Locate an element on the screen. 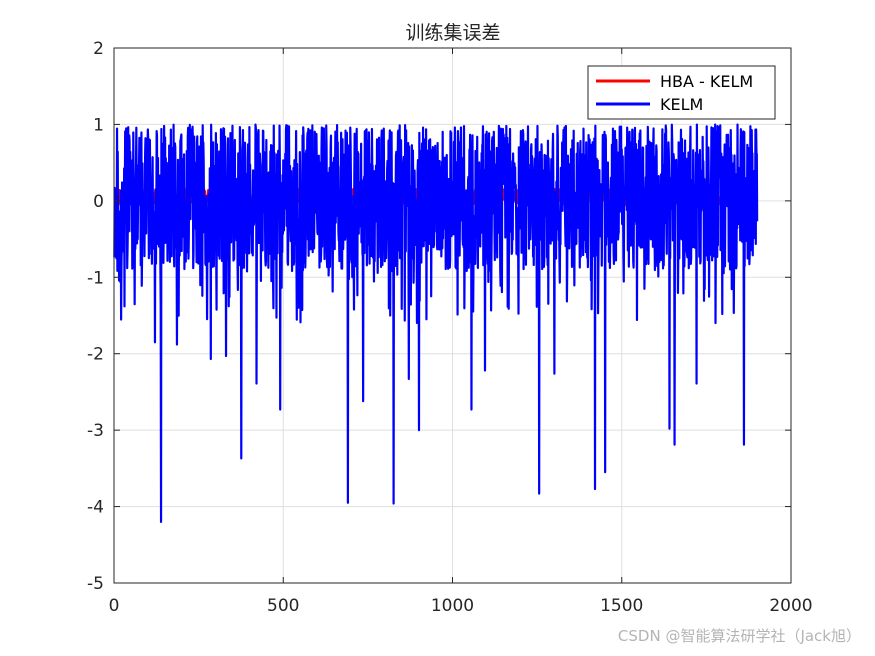  y-tick-label: -5 is located at coordinates (95, 584).